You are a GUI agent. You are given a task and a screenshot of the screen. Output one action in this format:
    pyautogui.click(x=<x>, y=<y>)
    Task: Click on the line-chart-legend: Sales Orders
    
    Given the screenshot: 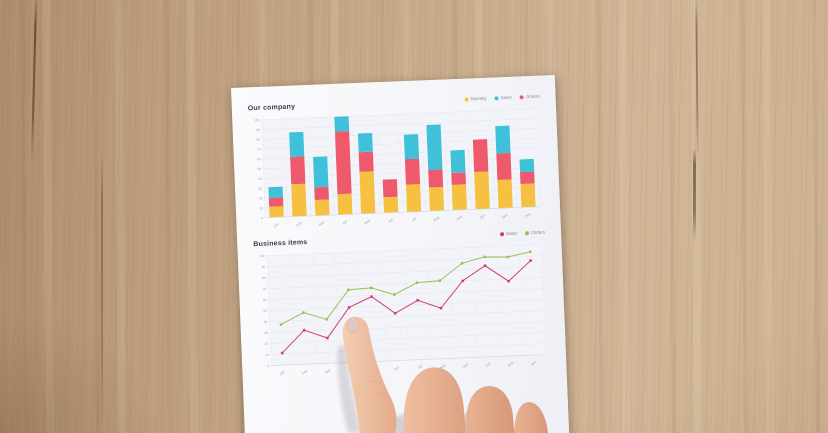 What is the action you would take?
    pyautogui.click(x=522, y=233)
    